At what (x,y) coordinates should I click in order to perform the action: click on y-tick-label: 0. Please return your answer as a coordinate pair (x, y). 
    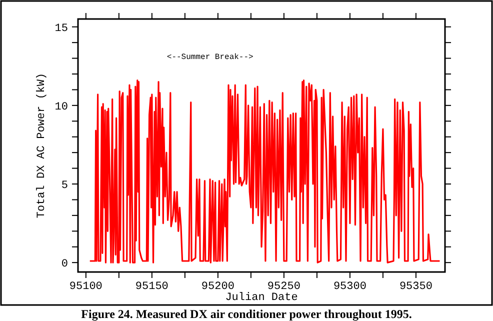
    Looking at the image, I should click on (64, 264).